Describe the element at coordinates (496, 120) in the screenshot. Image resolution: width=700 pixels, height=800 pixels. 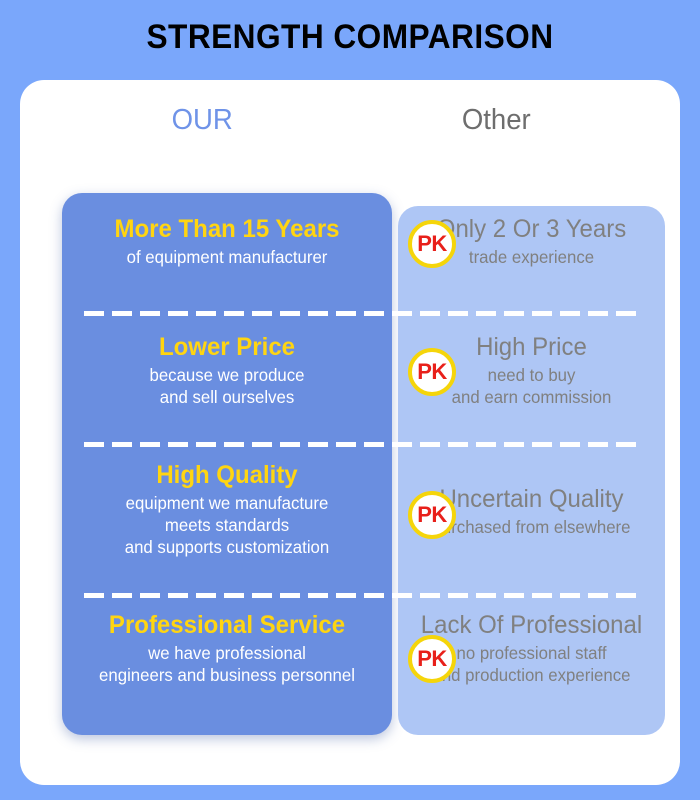
I see `column-header-other: Other` at that location.